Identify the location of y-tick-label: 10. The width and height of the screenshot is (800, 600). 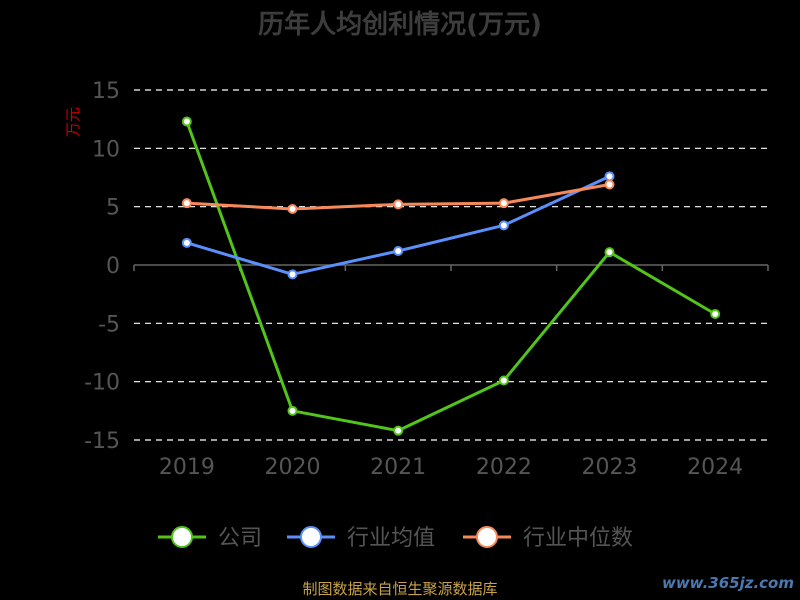
(106, 149).